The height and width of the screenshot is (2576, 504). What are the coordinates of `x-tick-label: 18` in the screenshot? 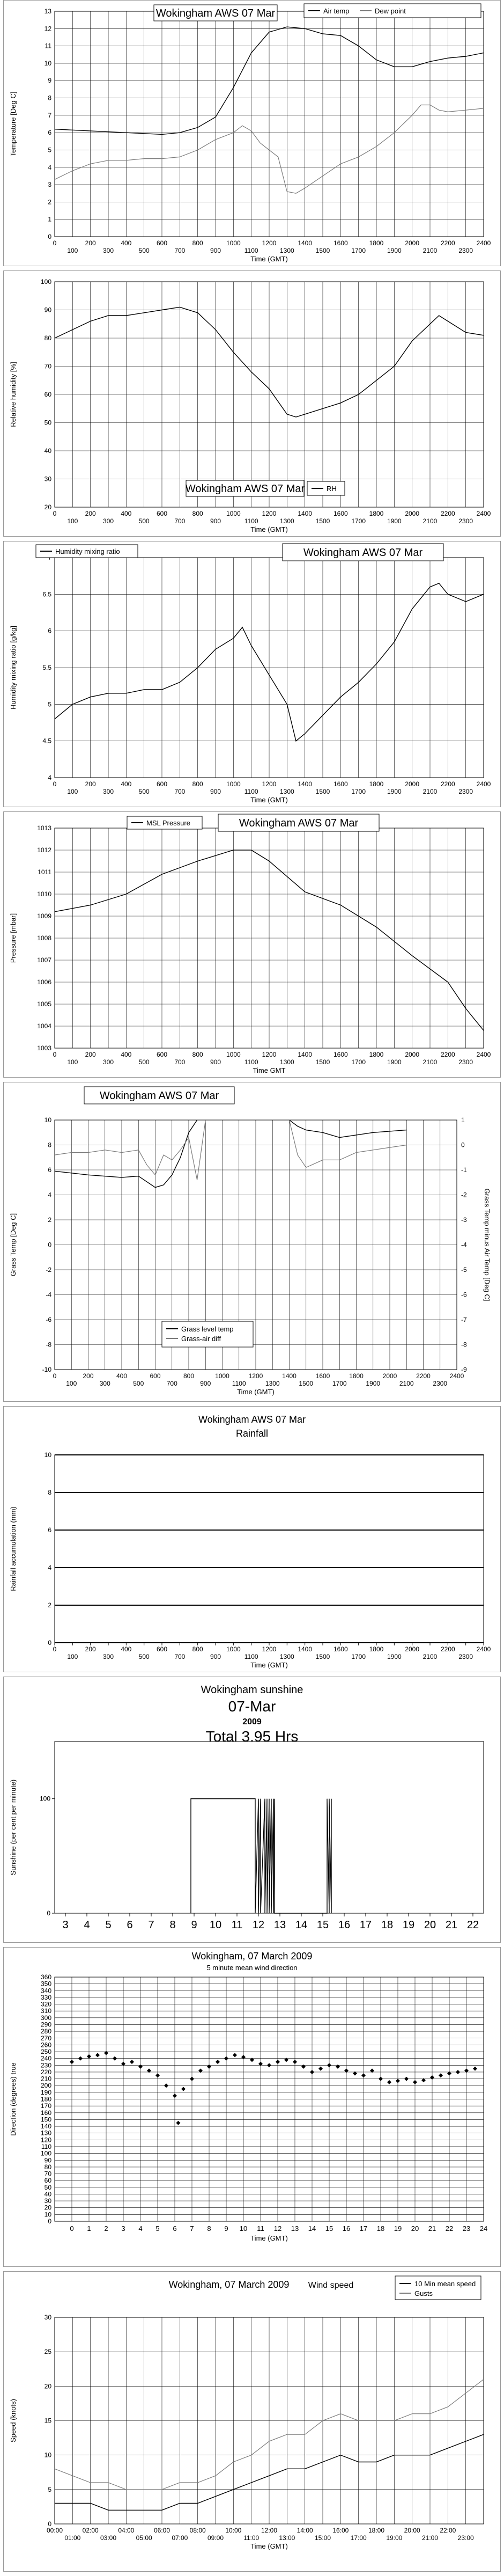 It's located at (387, 1925).